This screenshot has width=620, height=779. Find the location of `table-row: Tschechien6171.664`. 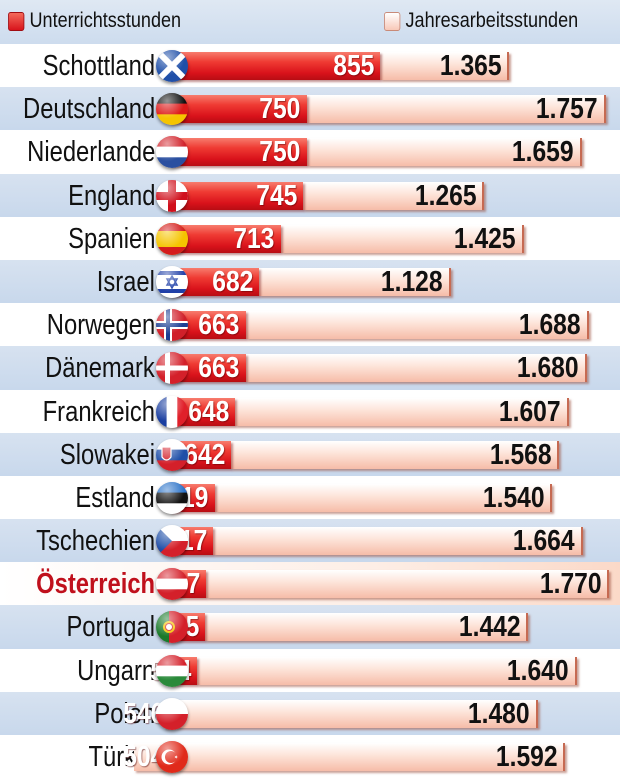

table-row: Tschechien6171.664 is located at coordinates (310, 541).